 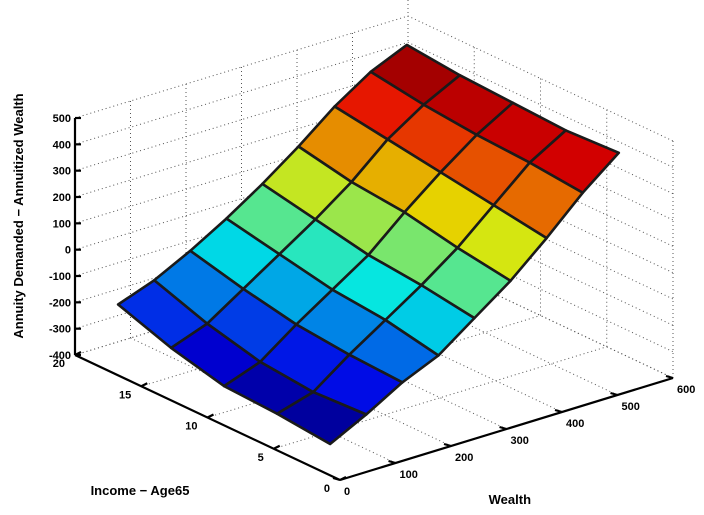 I want to click on y-tick-label: 20, so click(x=59, y=364).